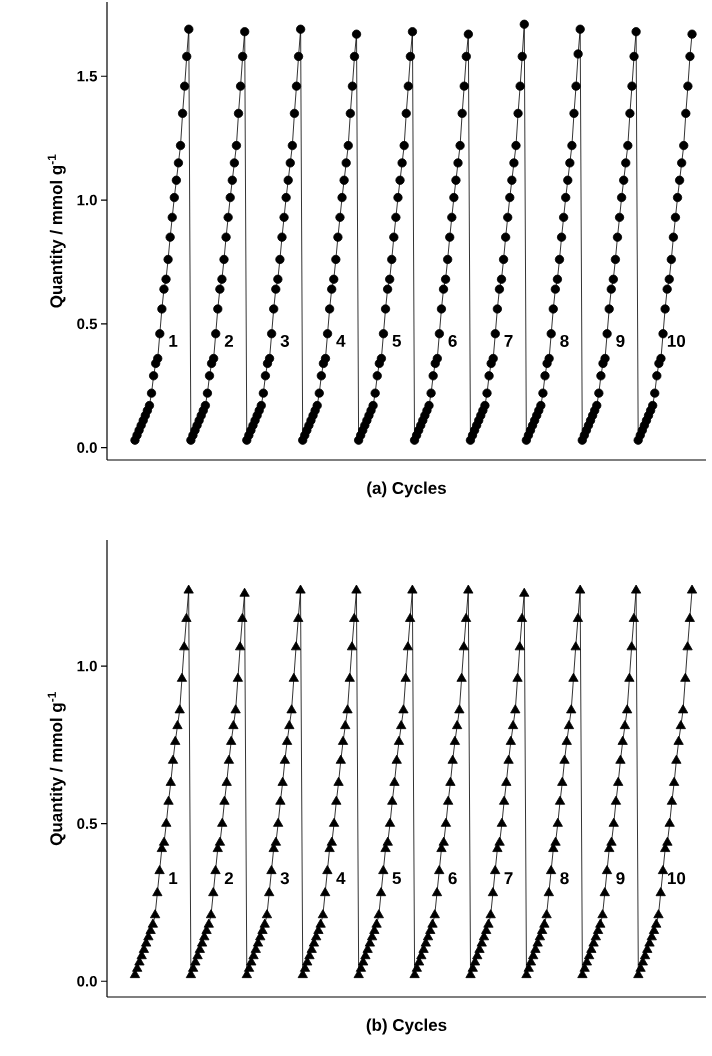 Image resolution: width=712 pixels, height=1056 pixels. Describe the element at coordinates (87, 76) in the screenshot. I see `y-tick-label: 1.5` at that location.